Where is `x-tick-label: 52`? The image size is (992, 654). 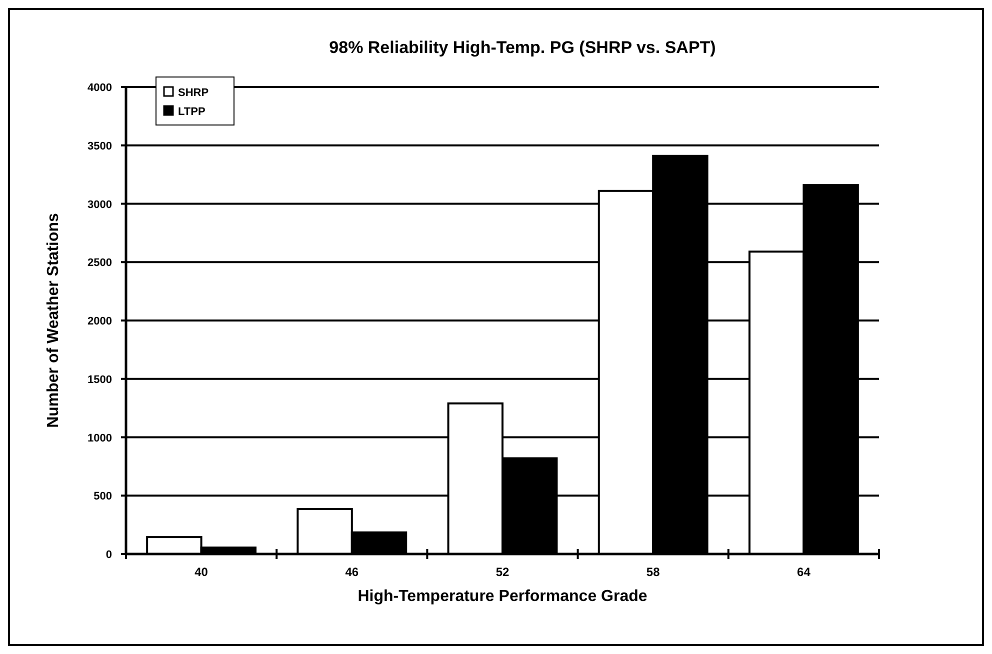 x-tick-label: 52 is located at coordinates (503, 572).